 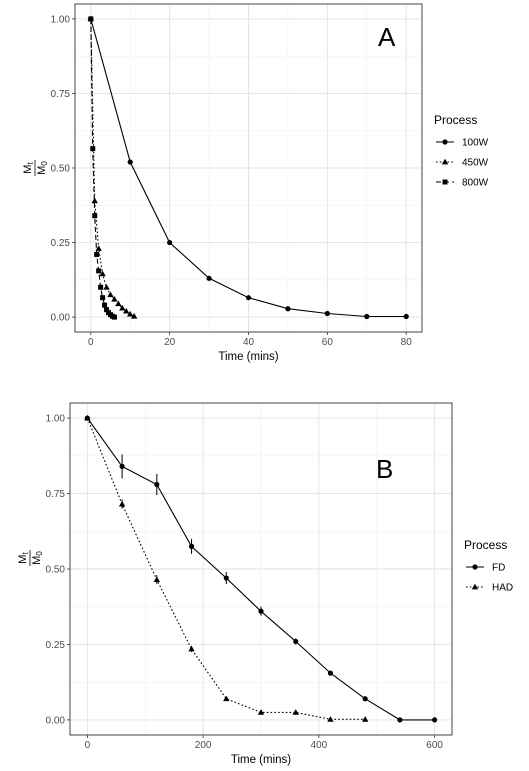 What do you see at coordinates (384, 469) in the screenshot?
I see `panel-label: B` at bounding box center [384, 469].